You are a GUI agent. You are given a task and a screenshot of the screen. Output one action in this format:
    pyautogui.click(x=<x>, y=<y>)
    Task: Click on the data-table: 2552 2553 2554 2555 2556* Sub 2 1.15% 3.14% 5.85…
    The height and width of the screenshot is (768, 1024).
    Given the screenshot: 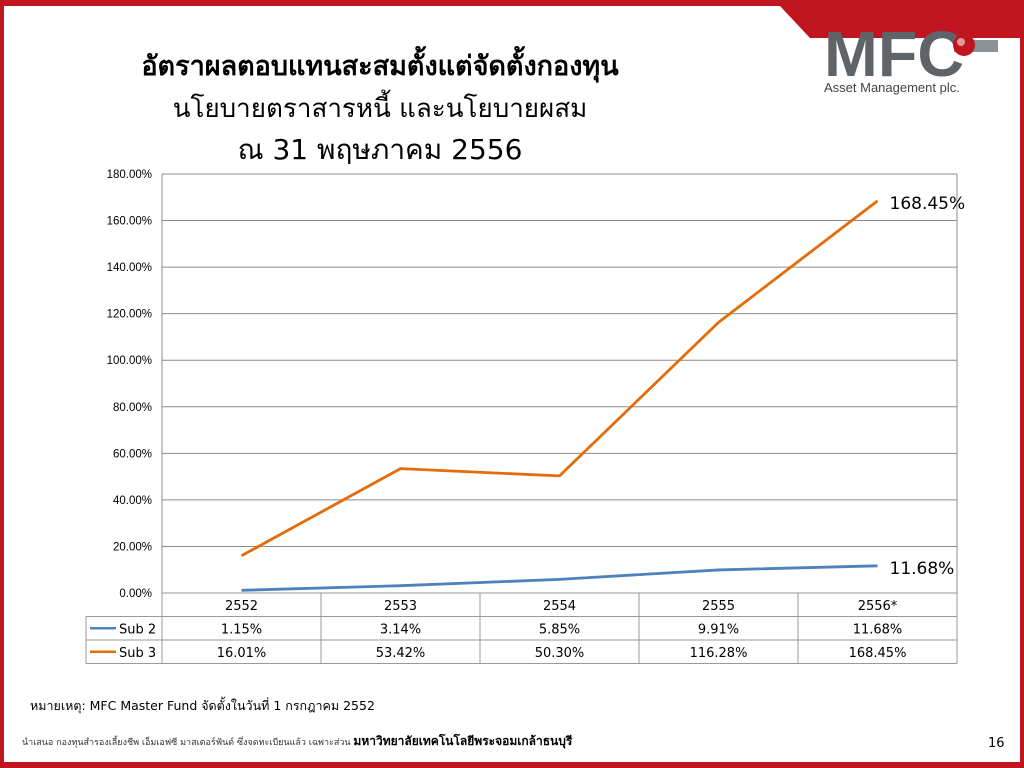 What is the action you would take?
    pyautogui.click(x=521, y=628)
    